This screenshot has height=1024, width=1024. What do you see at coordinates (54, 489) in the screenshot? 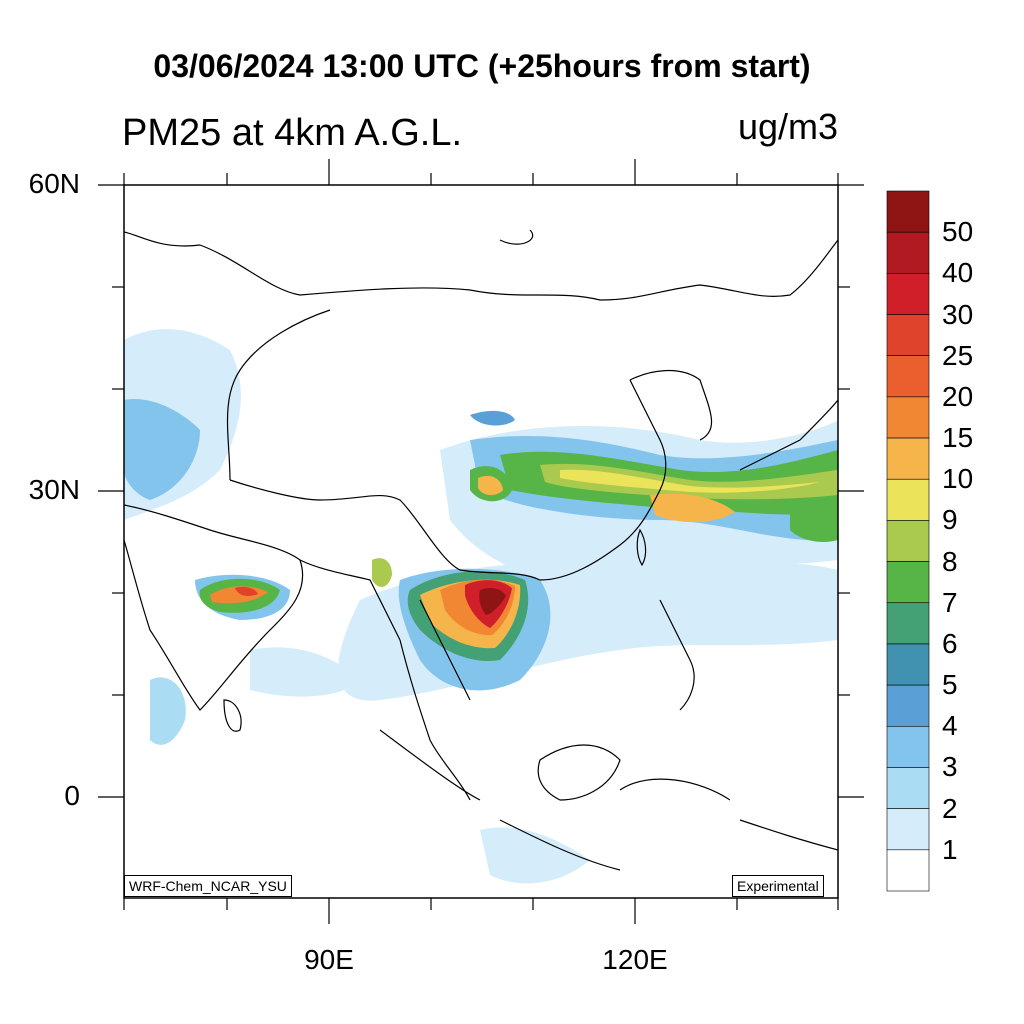
I see `lat-label-30n: 30N` at bounding box center [54, 489].